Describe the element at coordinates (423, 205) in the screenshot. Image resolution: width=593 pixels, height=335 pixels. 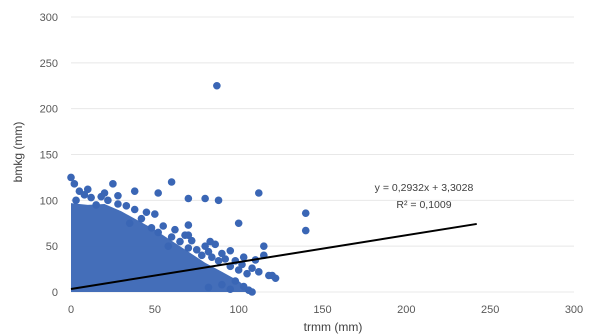
I see `trendline-r-squared: R² = 0,1009` at that location.